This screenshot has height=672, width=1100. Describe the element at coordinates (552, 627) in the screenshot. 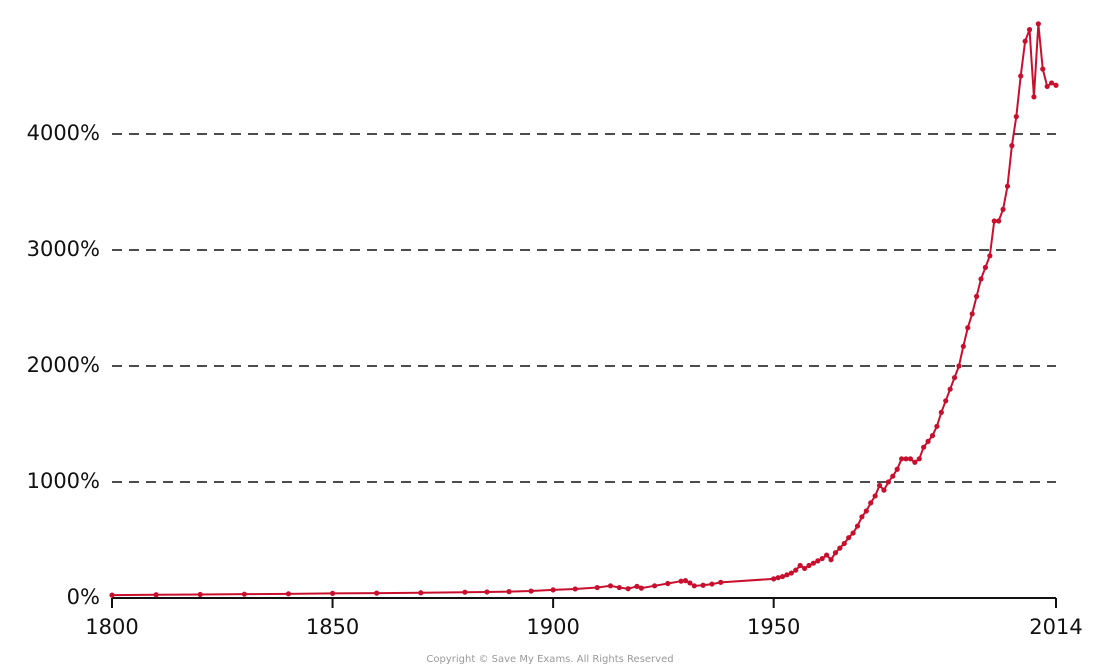

I see `x-tick-label: 1900` at that location.